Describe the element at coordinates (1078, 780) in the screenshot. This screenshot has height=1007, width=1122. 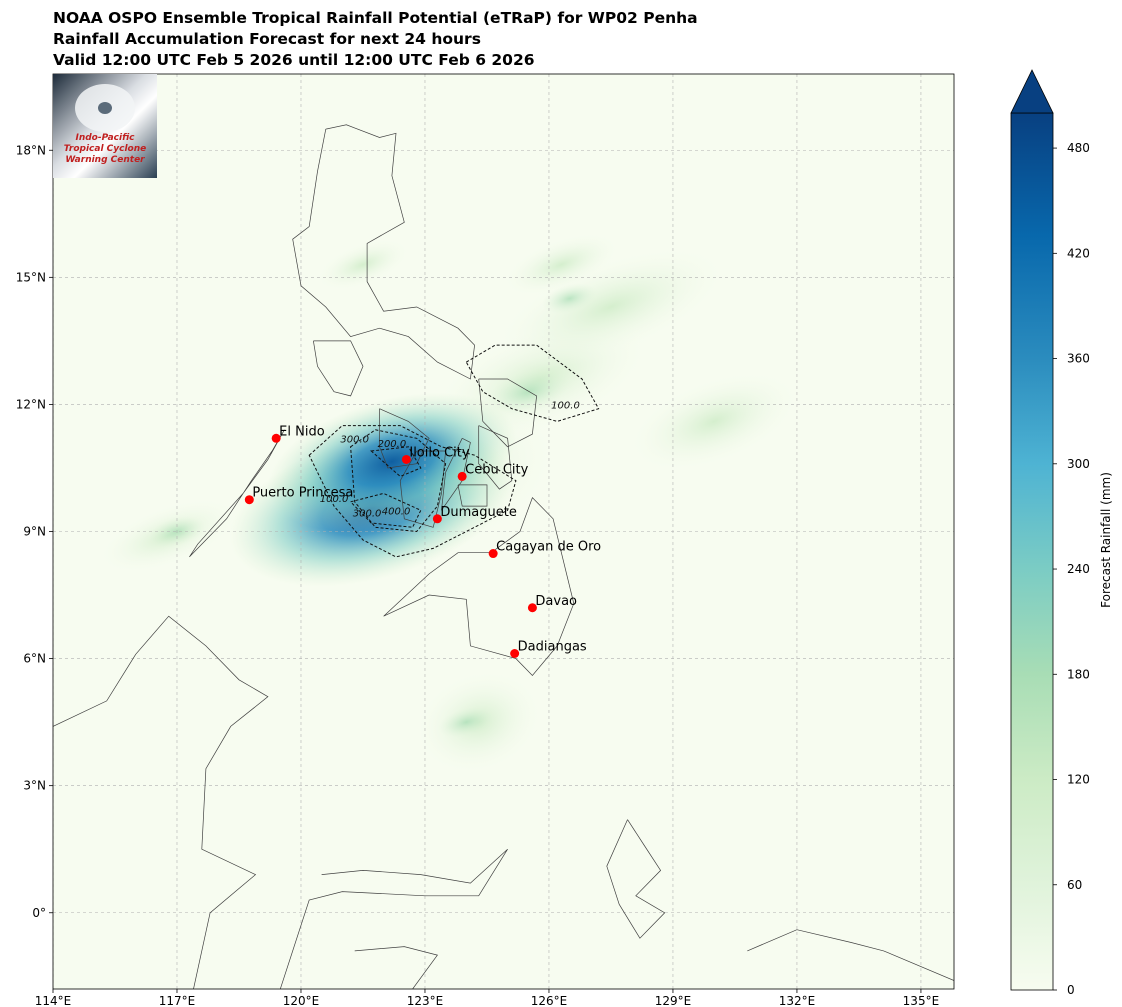
I see `colorbar-tick-label: 120` at that location.